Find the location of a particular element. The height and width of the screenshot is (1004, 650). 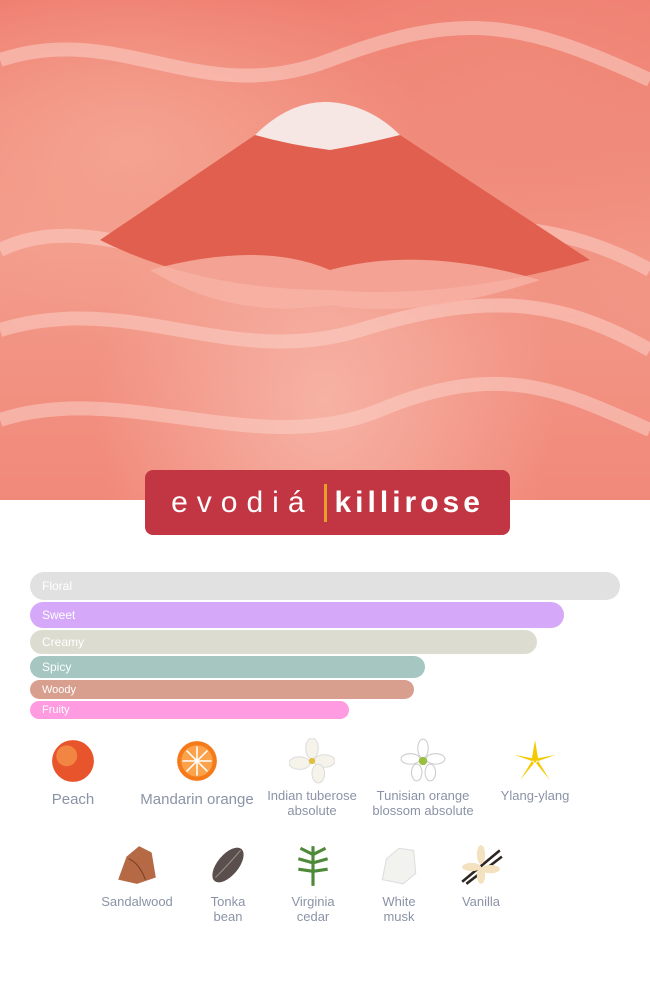

mandarin-icon is located at coordinates (197, 761).